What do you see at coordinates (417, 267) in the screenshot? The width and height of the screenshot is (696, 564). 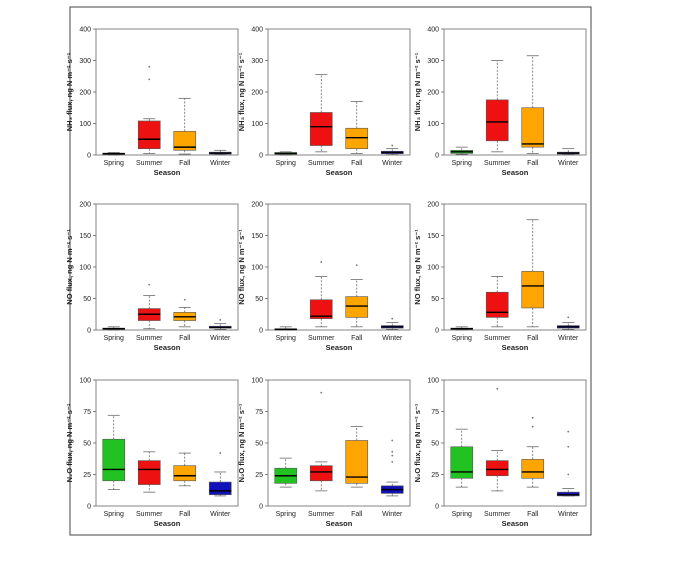 I see `y-axis-label: NO flux, ng N m⁻² s⁻¹` at bounding box center [417, 267].